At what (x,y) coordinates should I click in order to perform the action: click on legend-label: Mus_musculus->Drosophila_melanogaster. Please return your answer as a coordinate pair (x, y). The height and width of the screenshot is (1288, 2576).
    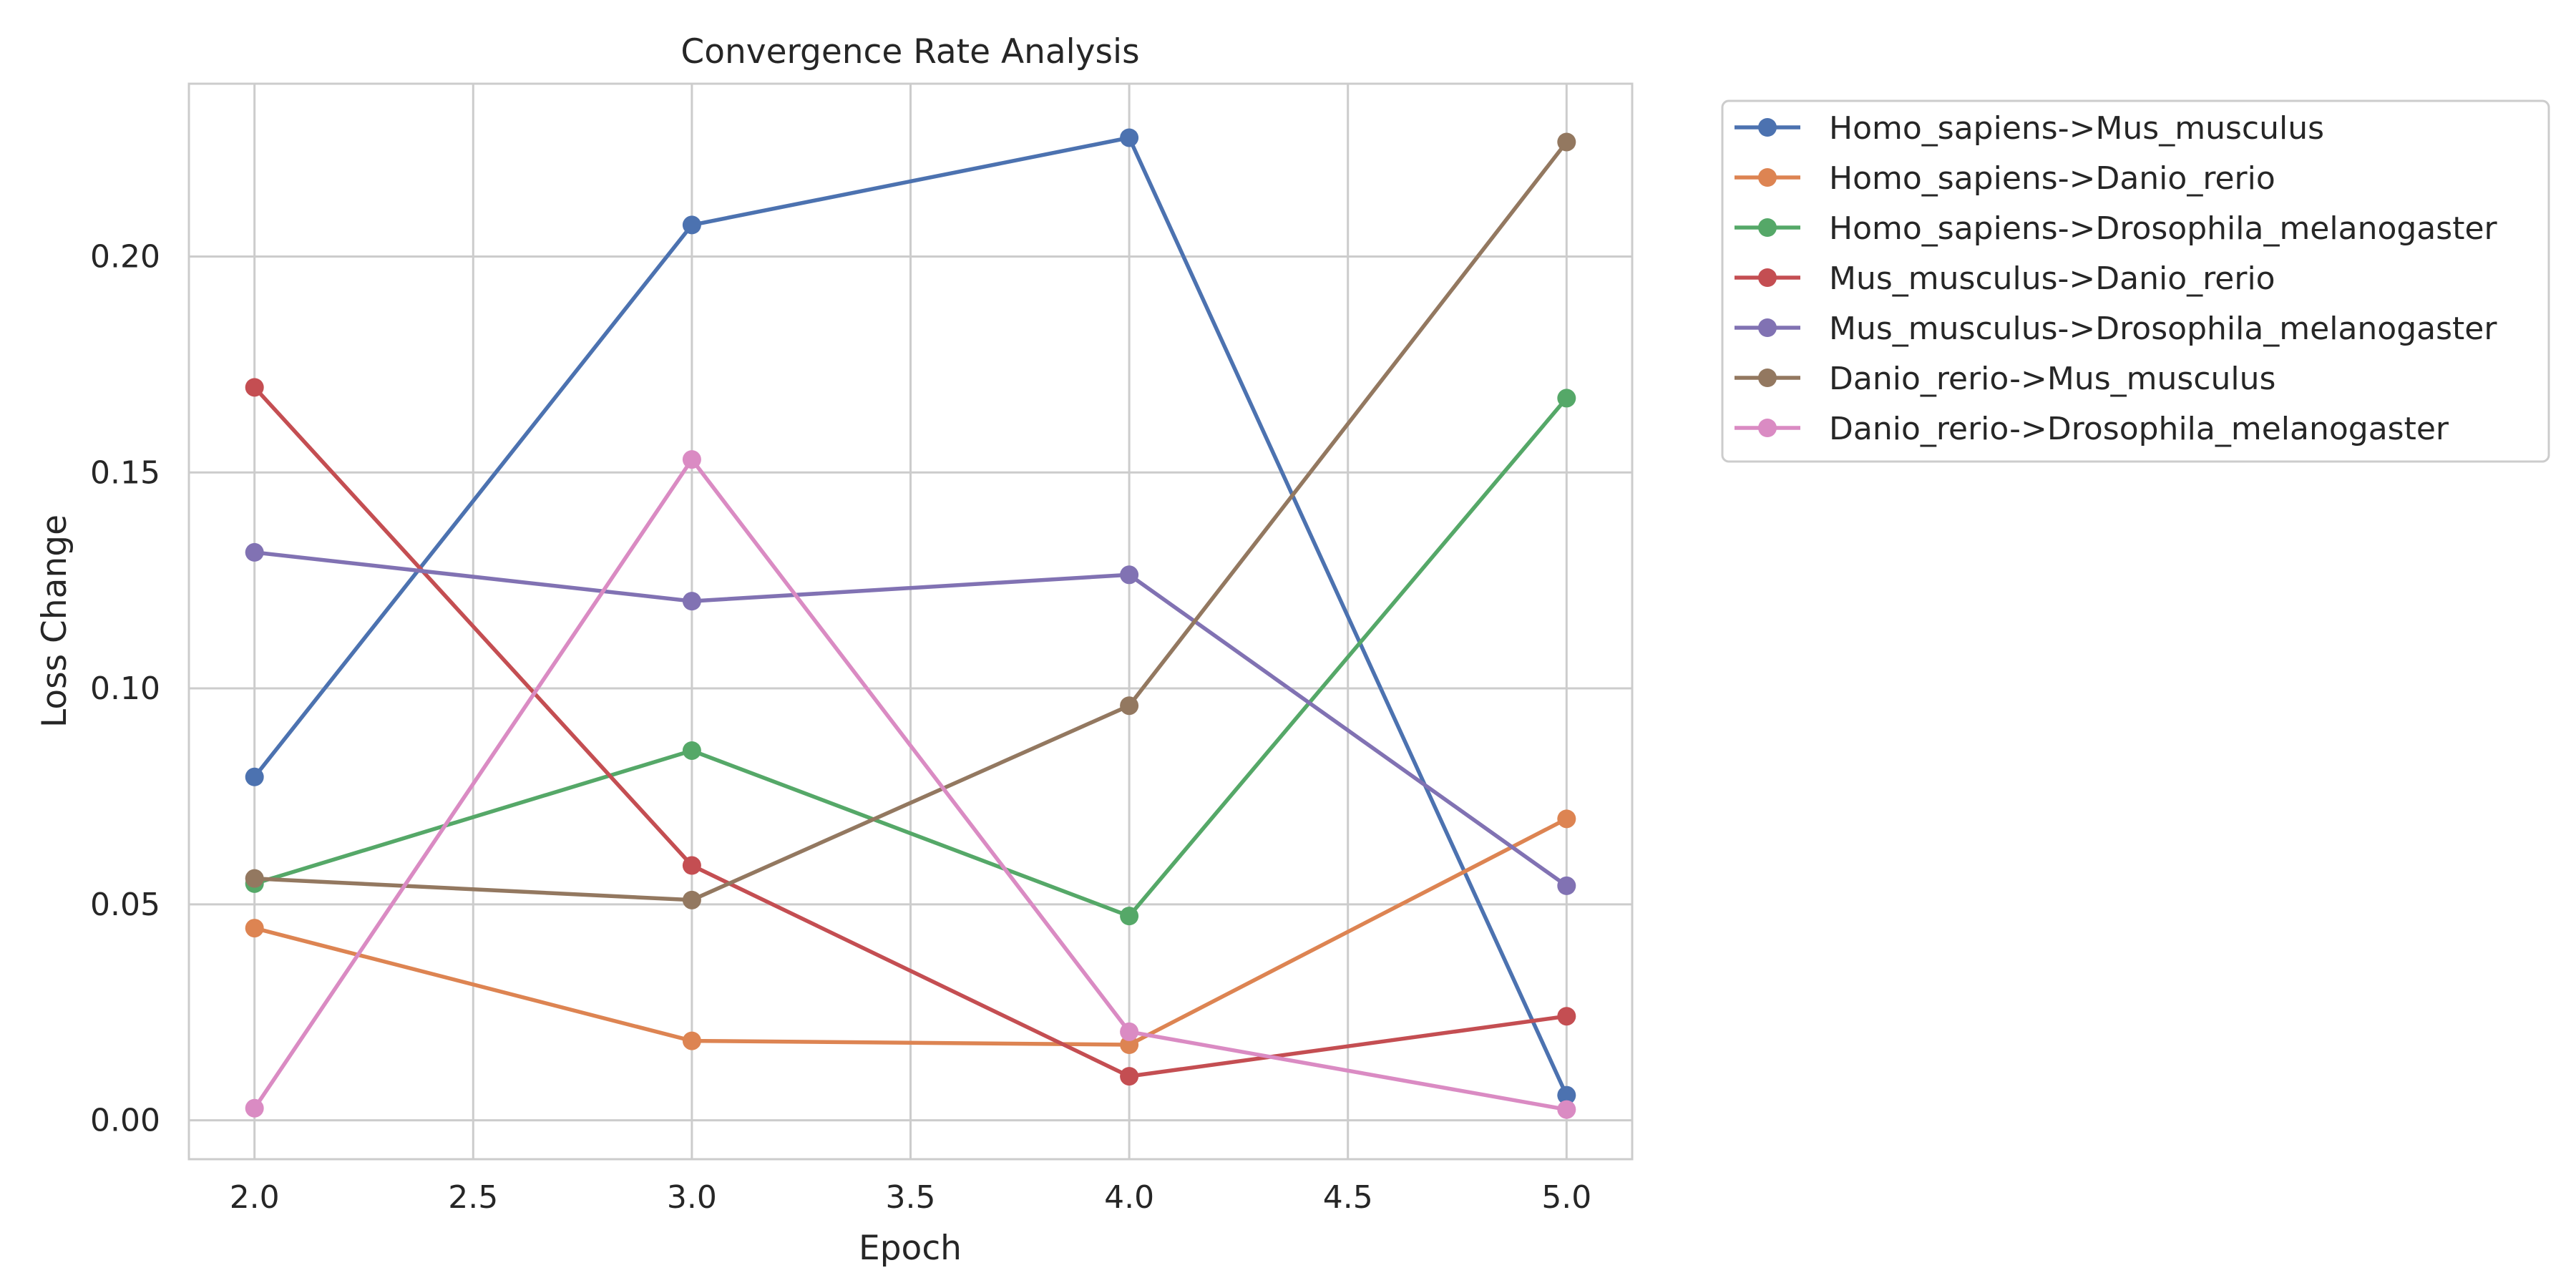
    Looking at the image, I should click on (2163, 329).